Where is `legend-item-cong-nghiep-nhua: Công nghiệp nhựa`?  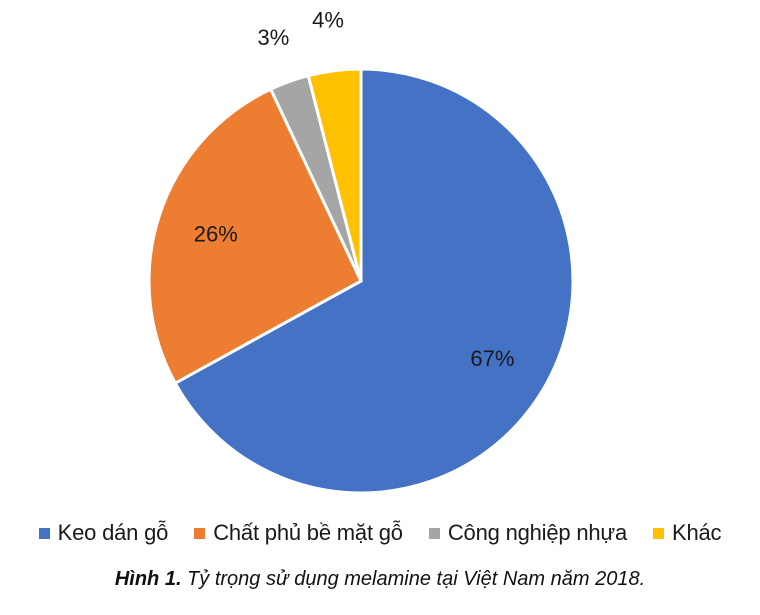
legend-item-cong-nghiep-nhua: Công nghiệp nhựa is located at coordinates (527, 533).